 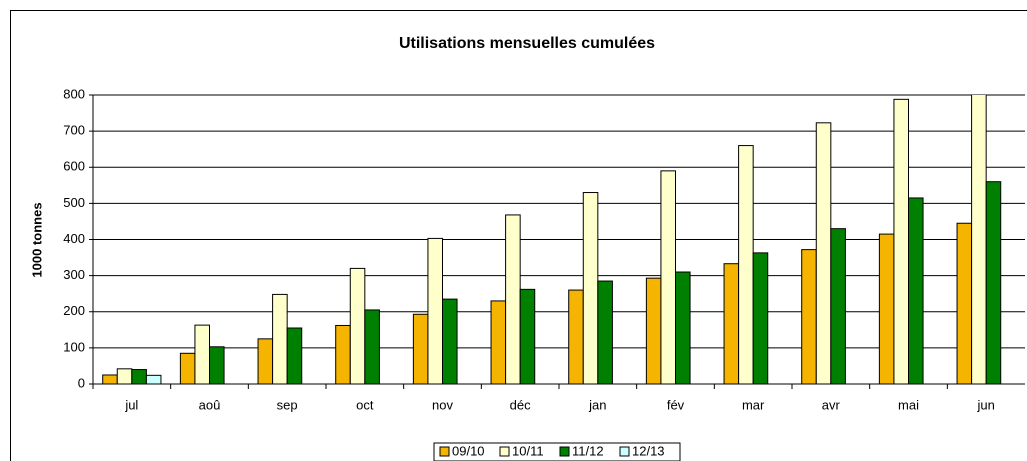 I want to click on x-tick-label: déc, so click(x=520, y=404).